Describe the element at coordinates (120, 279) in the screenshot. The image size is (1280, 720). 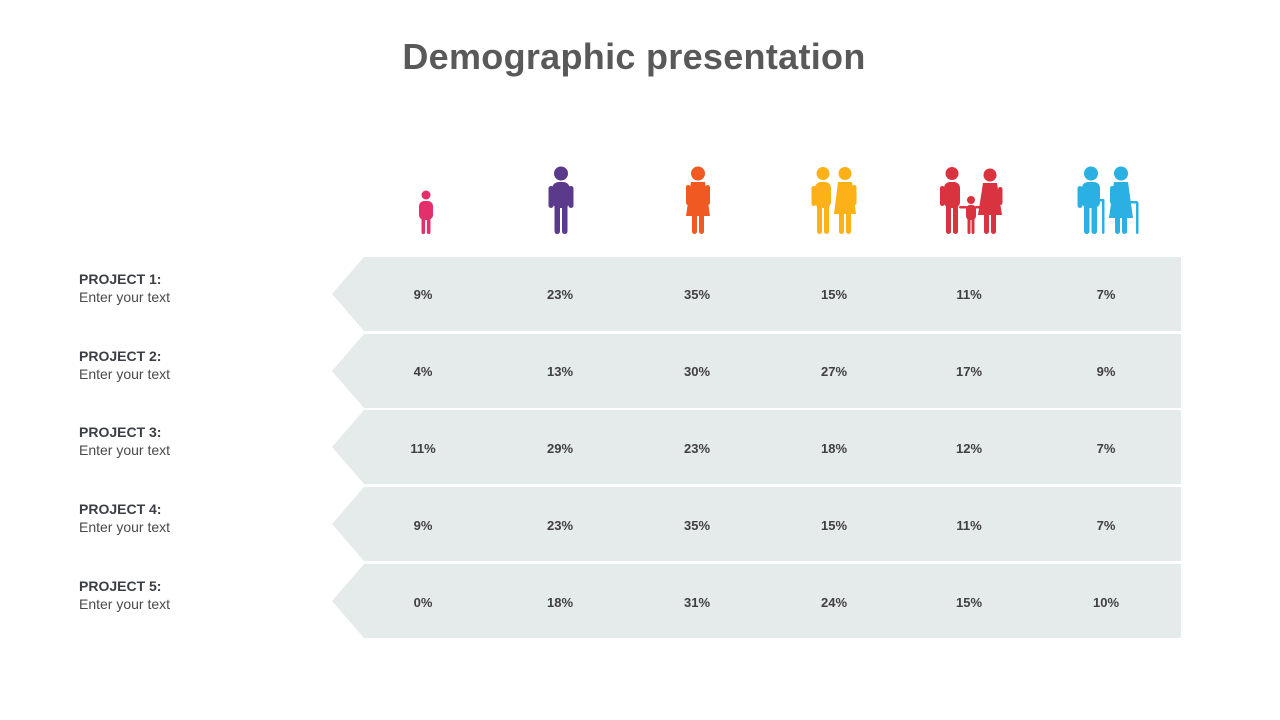
I see `project-name: PROJECT 1:` at that location.